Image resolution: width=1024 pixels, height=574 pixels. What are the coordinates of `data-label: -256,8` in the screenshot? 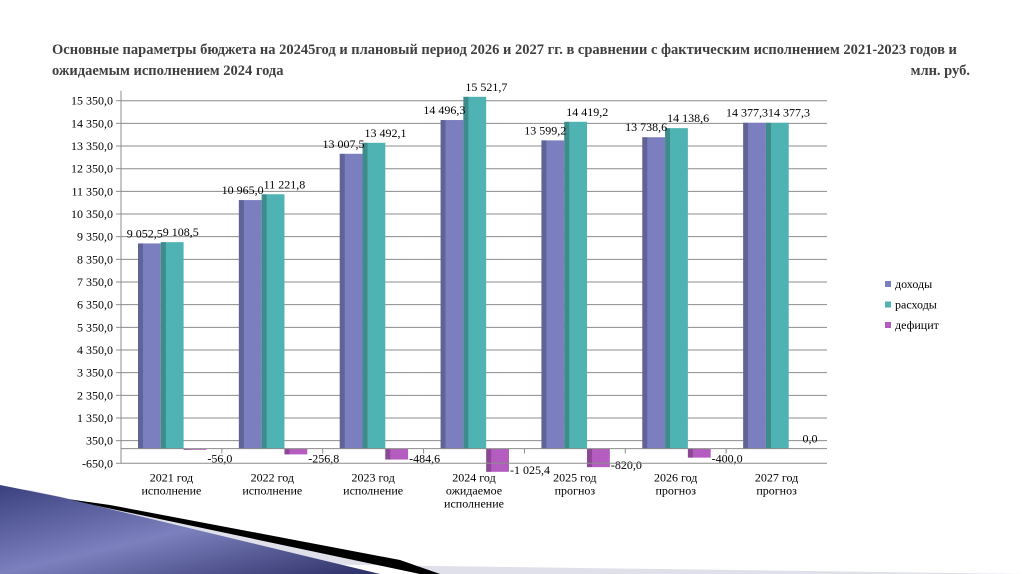 It's located at (323, 459).